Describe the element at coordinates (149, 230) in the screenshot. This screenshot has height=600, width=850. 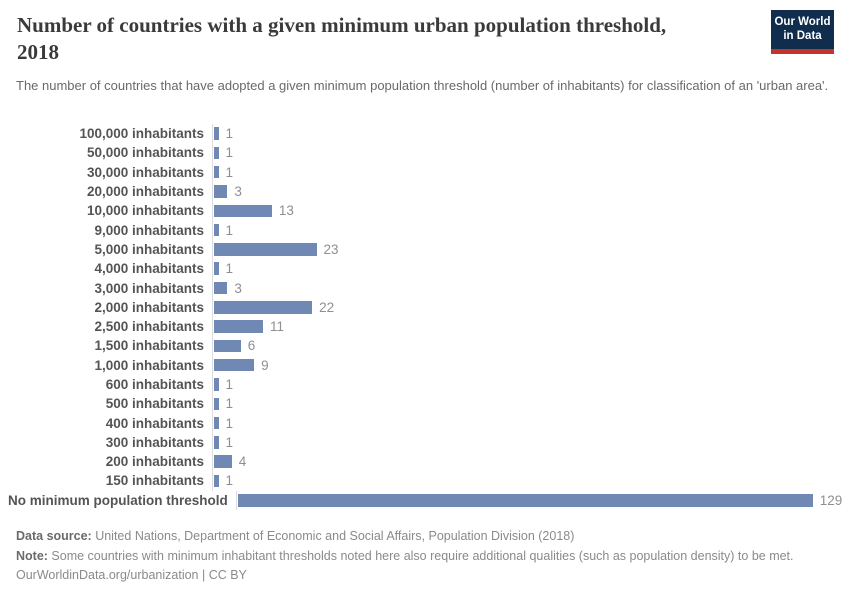
I see `category-label: 9,000 inhabitants` at that location.